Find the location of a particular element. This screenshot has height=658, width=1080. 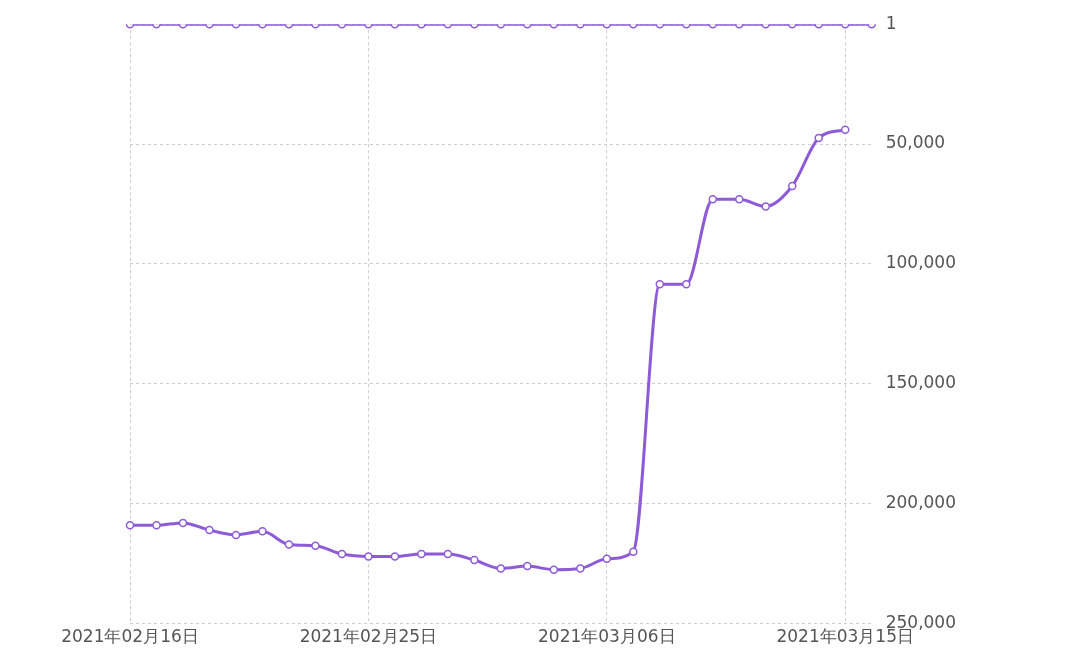

x-tick-label: 2021年02月16日 is located at coordinates (130, 636).